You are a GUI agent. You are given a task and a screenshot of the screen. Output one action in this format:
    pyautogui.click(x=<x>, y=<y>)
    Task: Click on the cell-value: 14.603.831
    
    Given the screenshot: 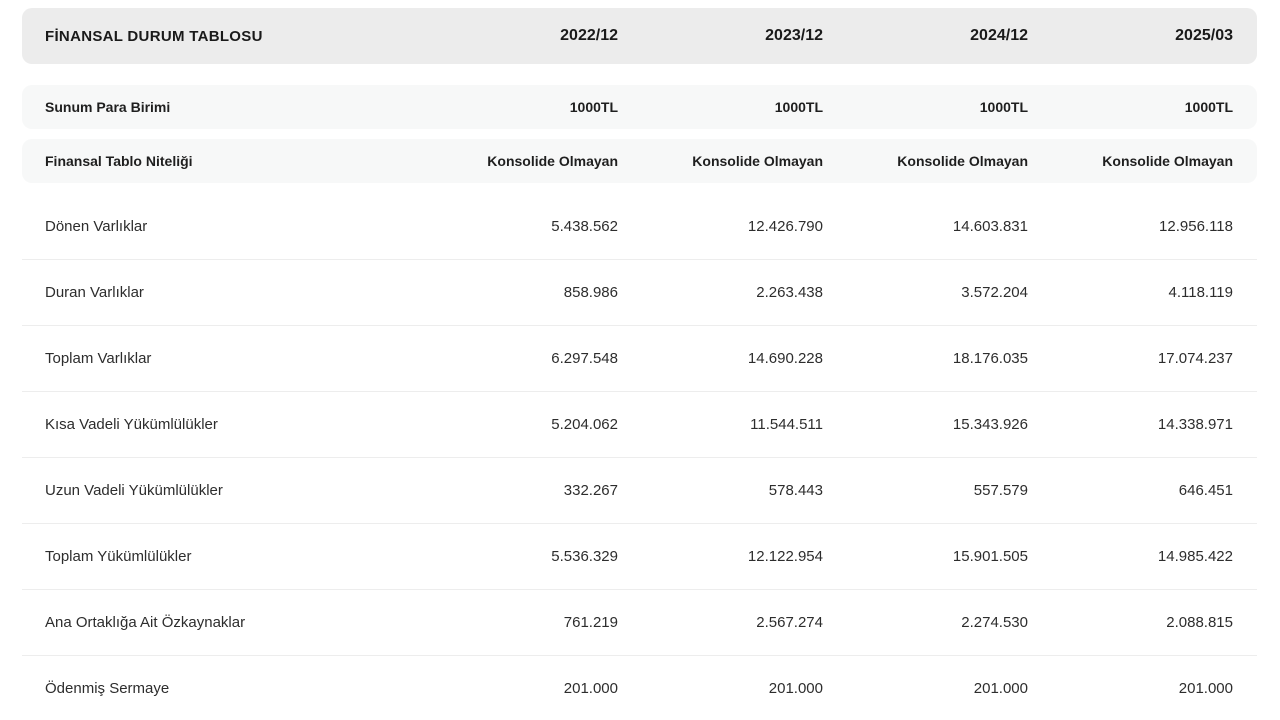 What is the action you would take?
    pyautogui.click(x=990, y=226)
    